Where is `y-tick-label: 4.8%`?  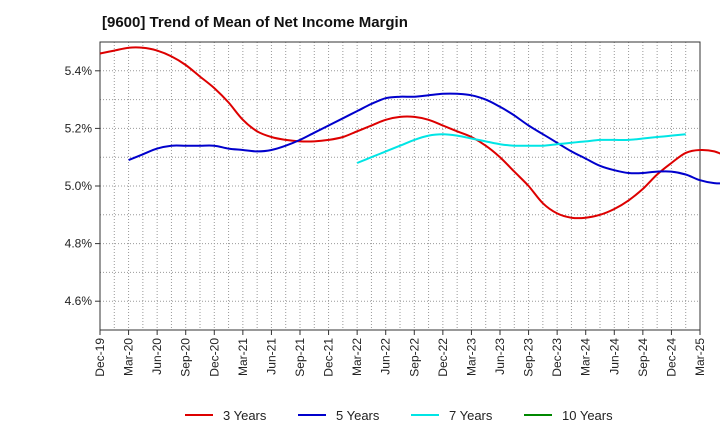 y-tick-label: 4.8% is located at coordinates (79, 244).